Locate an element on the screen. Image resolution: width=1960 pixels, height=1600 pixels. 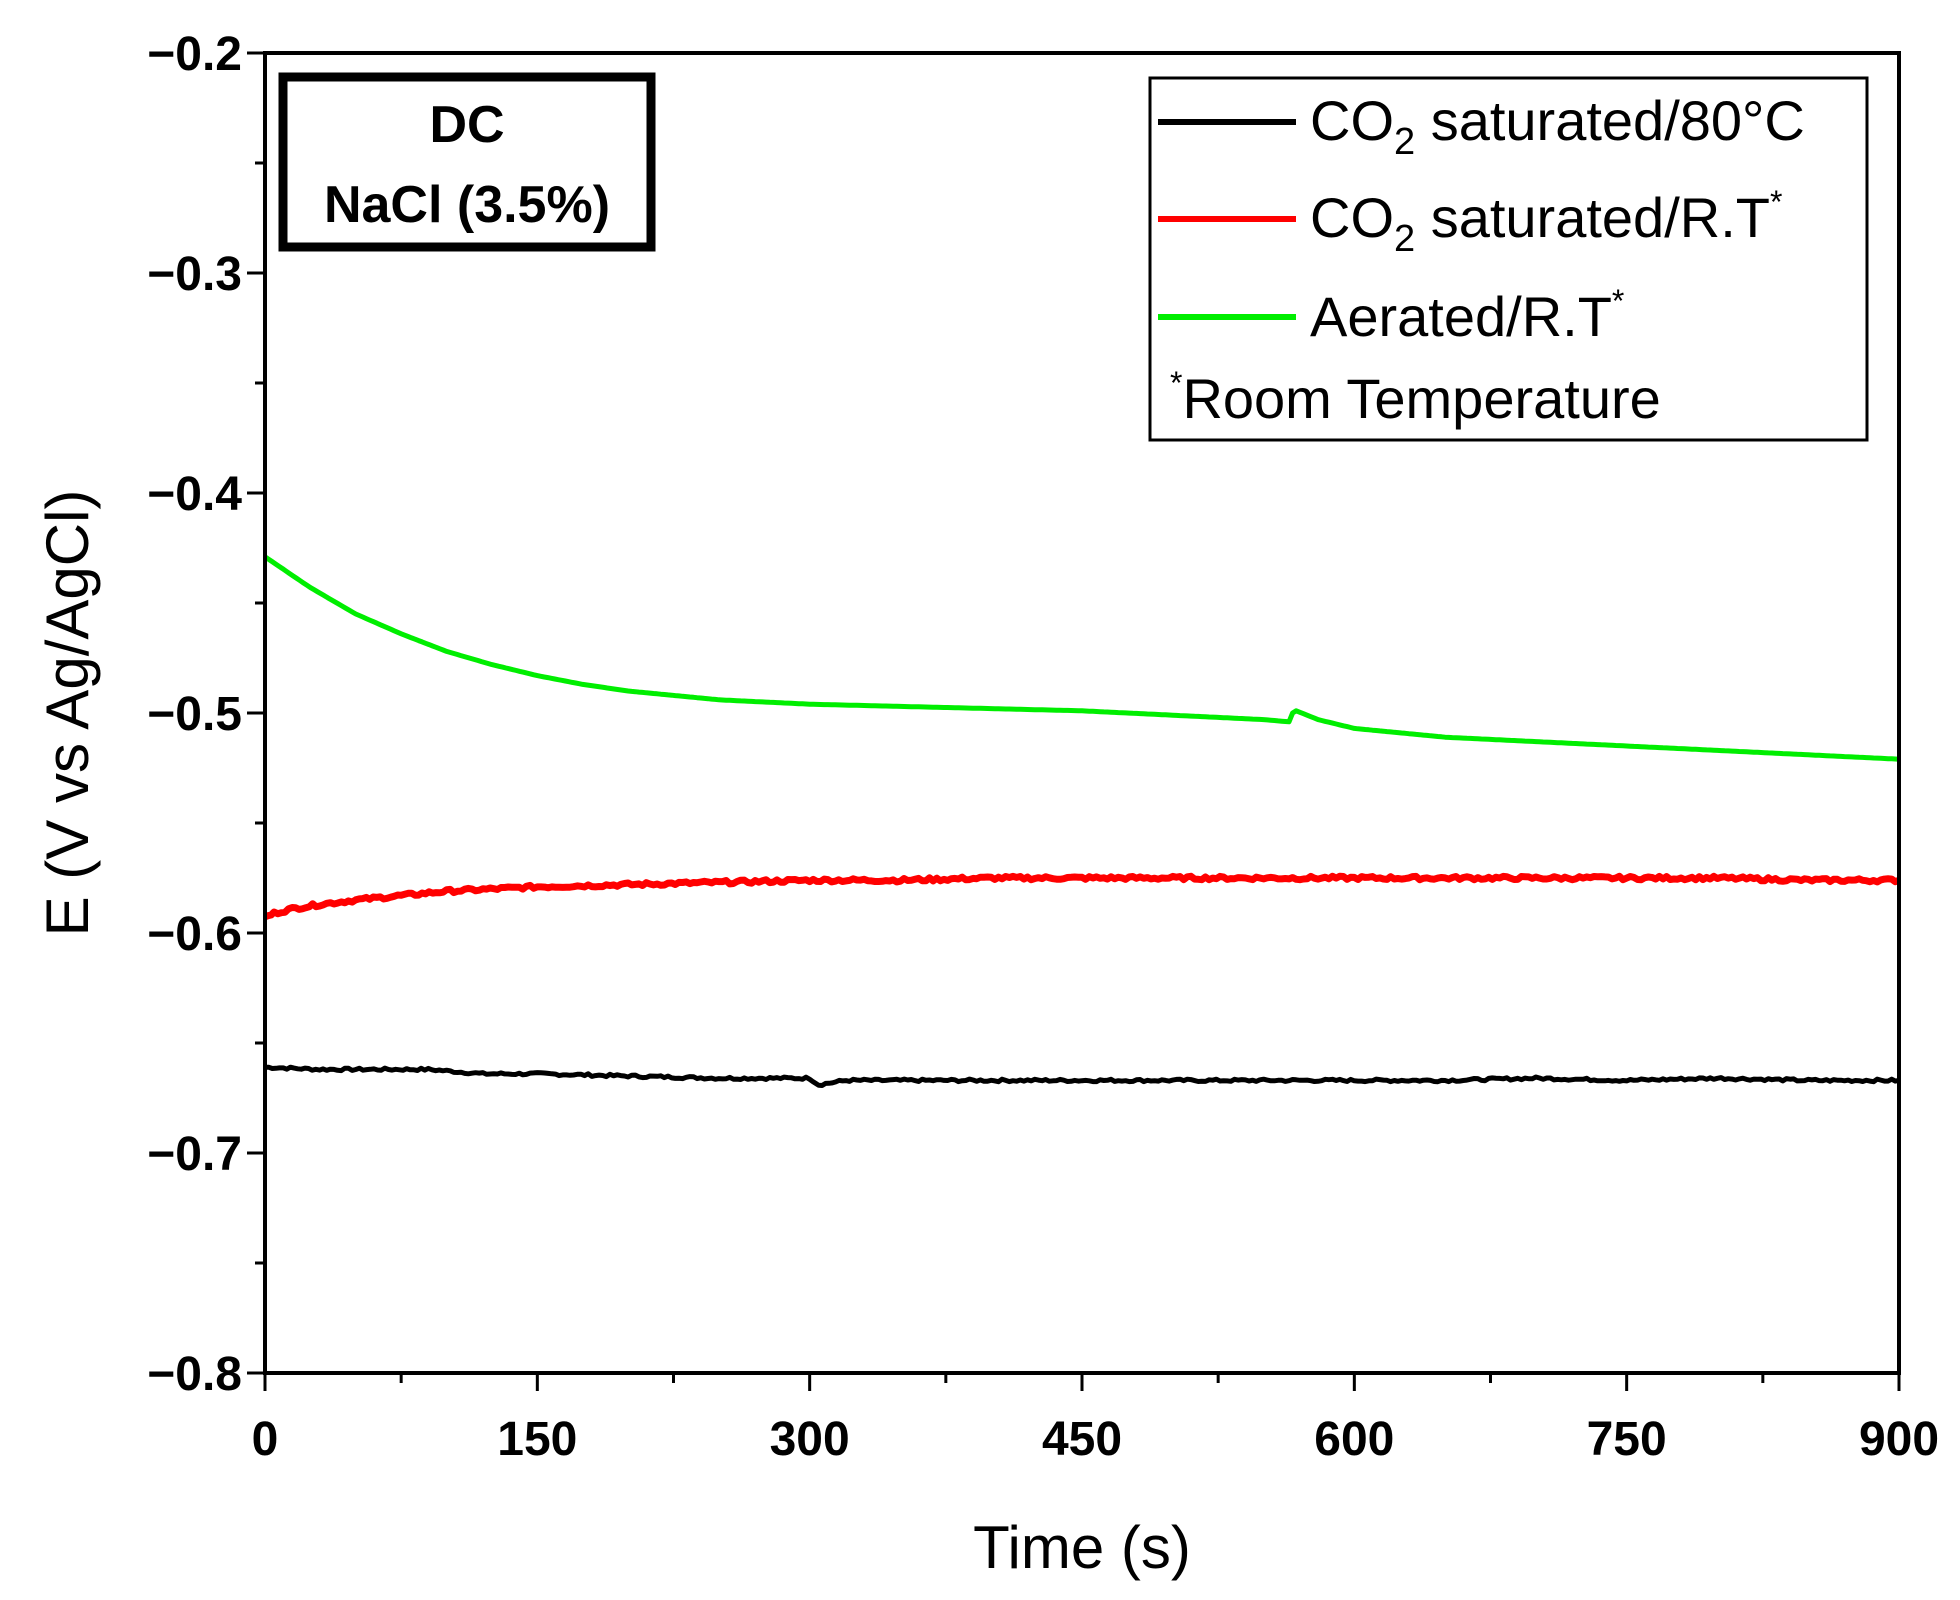
y-tick-label: −0.7 is located at coordinates (194, 1154).